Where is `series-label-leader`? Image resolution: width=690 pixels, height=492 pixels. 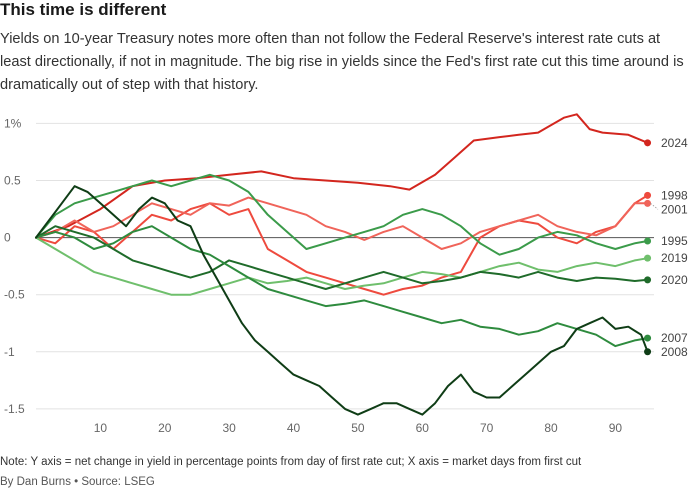 series-label-leader is located at coordinates (654, 206).